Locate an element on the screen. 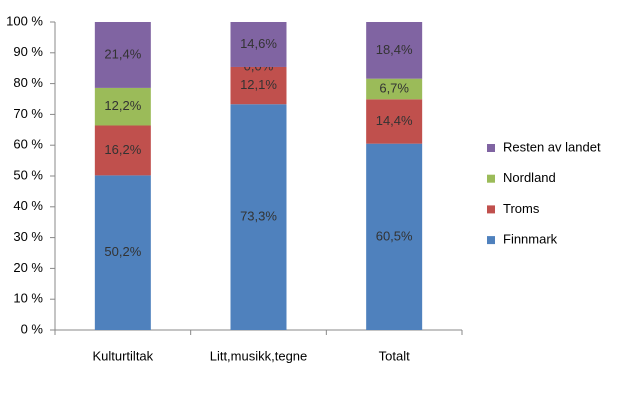 This screenshot has height=400, width=620. legend-label: Finnmark is located at coordinates (530, 239).